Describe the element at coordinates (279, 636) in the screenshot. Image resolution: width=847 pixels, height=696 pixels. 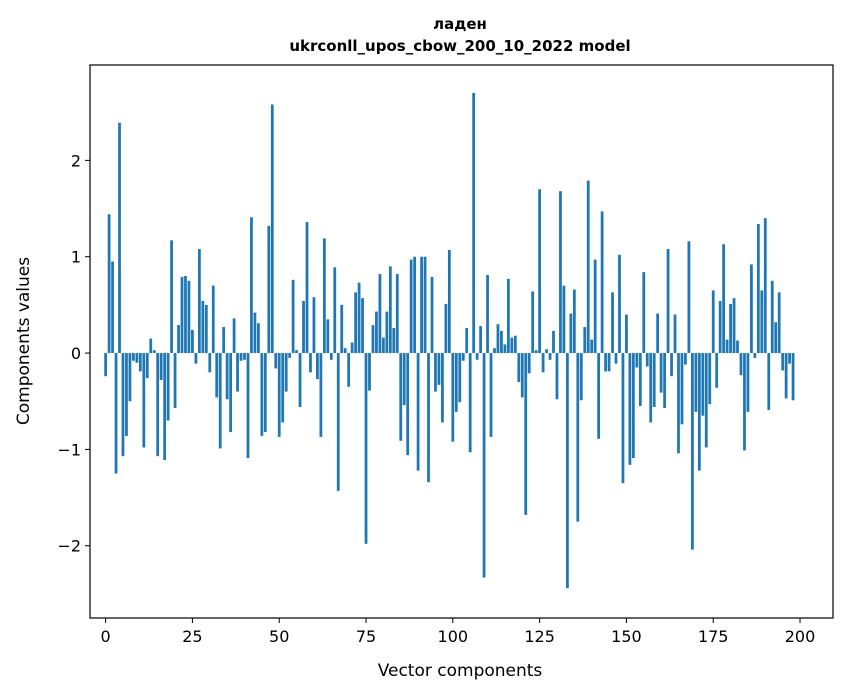
I see `x-tick-label: 50` at that location.